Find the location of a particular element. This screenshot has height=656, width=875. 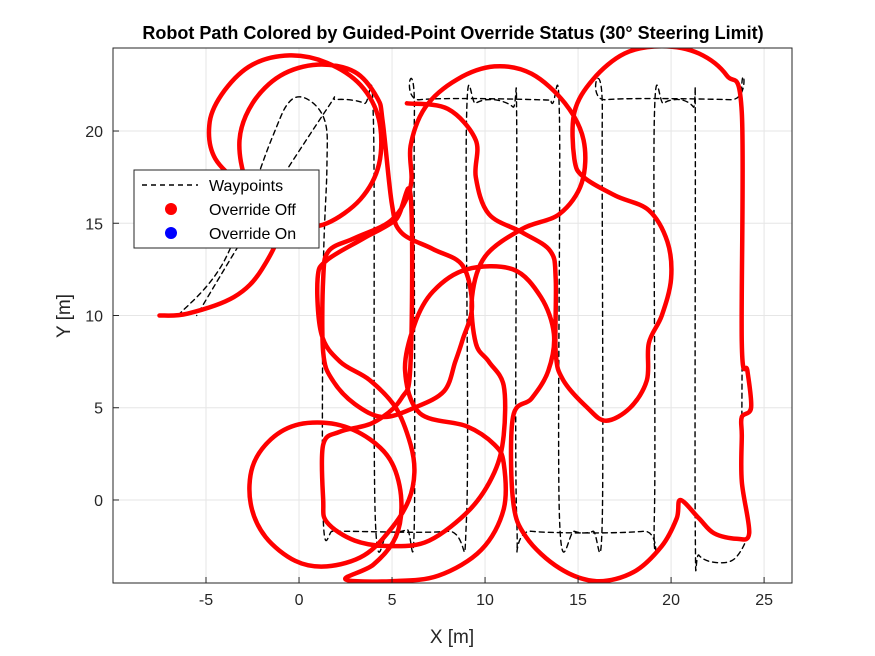

x-tick-label: 0 is located at coordinates (299, 600).